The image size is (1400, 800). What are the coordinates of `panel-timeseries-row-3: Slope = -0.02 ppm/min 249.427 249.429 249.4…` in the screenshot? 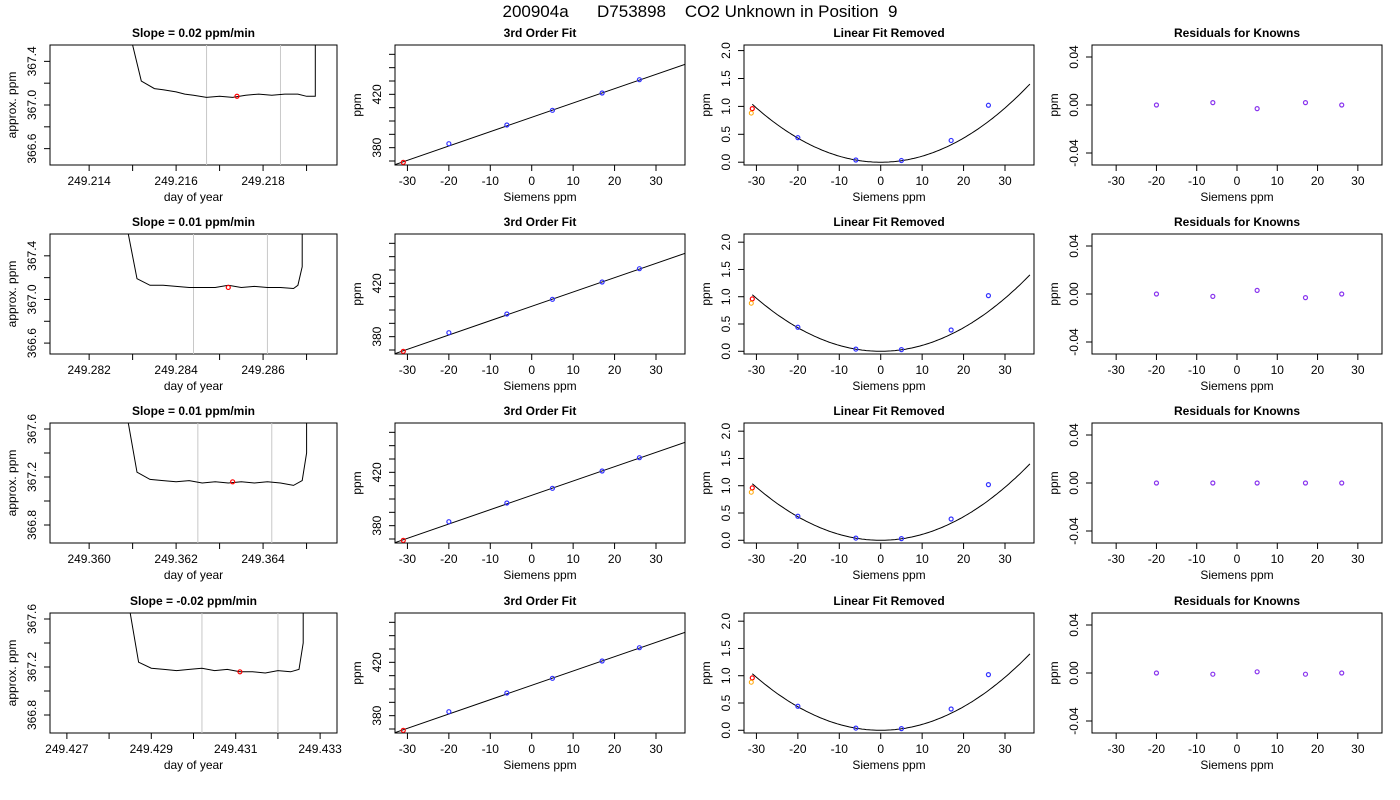 It's located at (173, 683).